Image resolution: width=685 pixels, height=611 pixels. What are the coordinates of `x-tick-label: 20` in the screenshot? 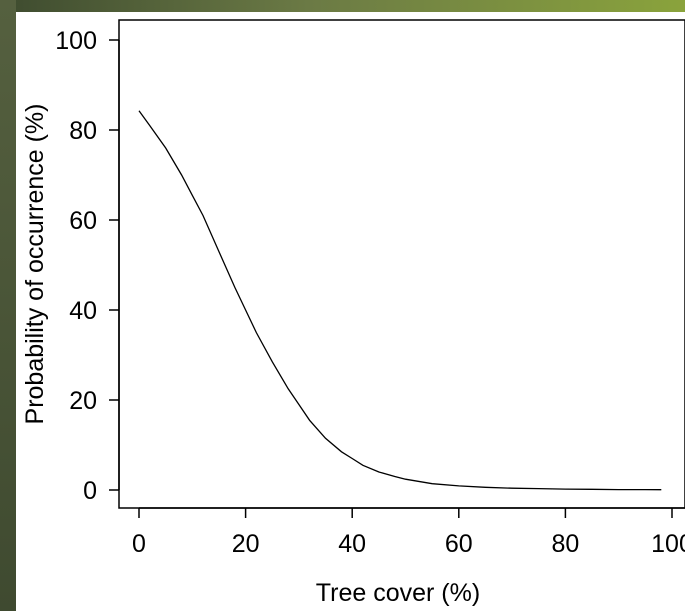 It's located at (246, 544).